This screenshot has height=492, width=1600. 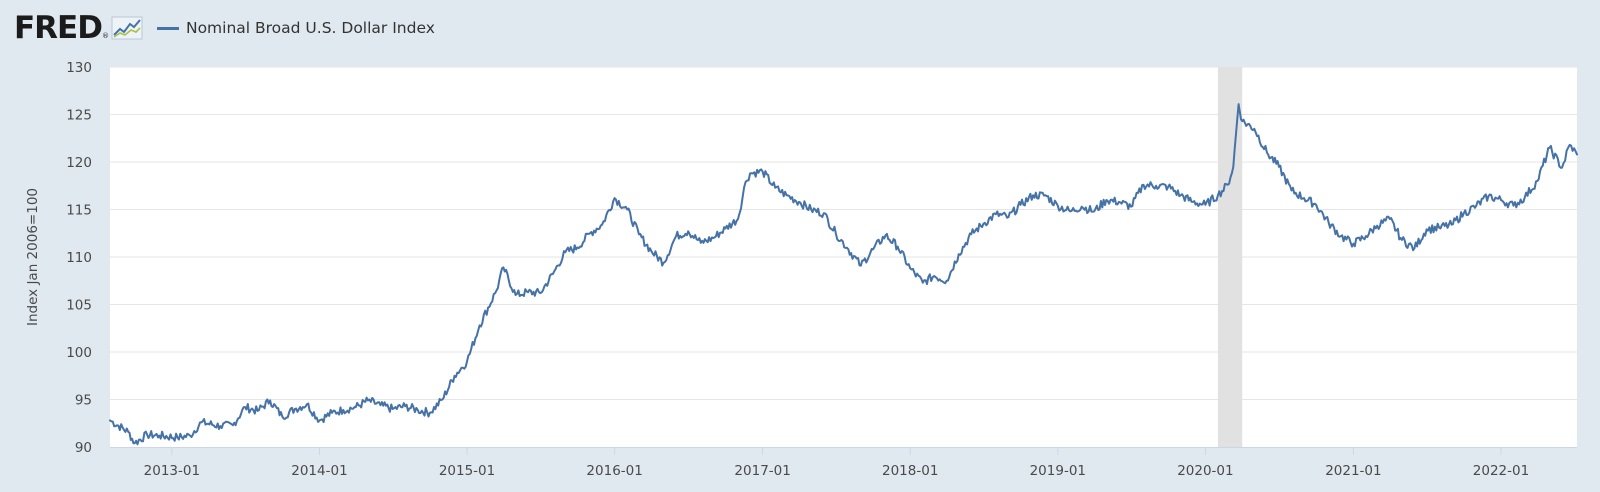 I want to click on x-tick-label: 2022-01, so click(x=1501, y=471).